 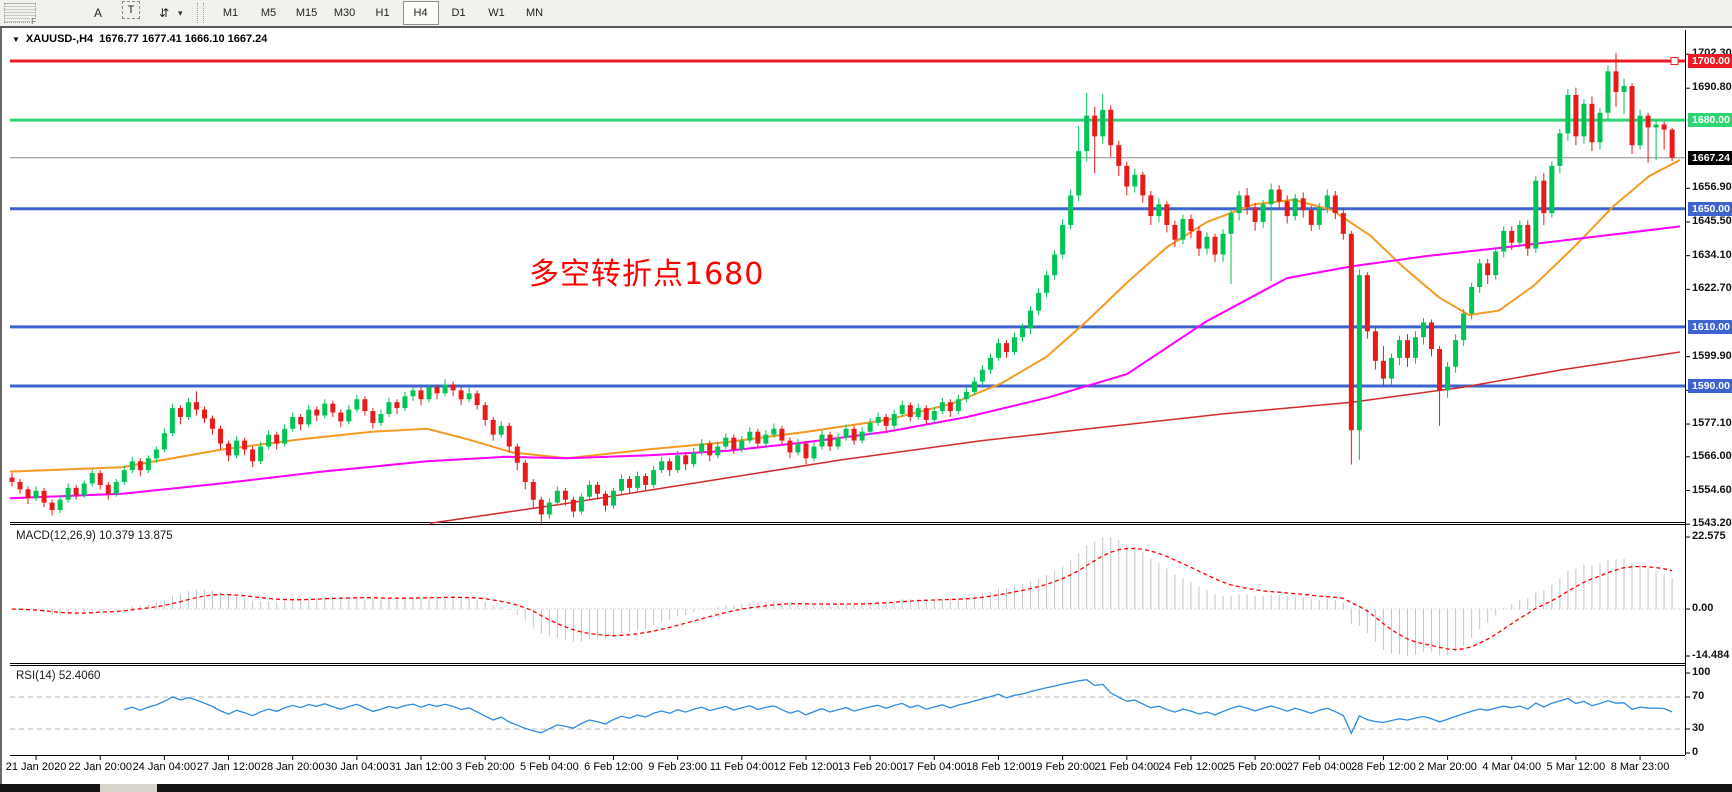 What do you see at coordinates (866, 788) in the screenshot?
I see `horizontal-scrollbar` at bounding box center [866, 788].